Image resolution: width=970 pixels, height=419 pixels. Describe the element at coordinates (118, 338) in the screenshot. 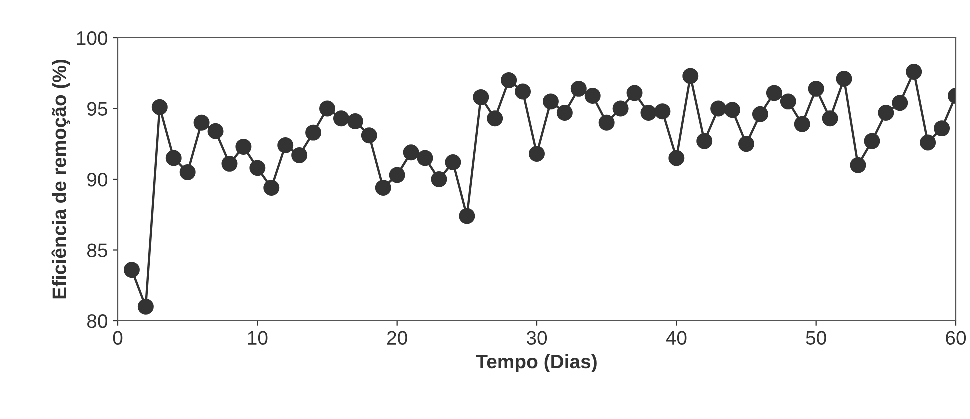

I see `x-tick-label: 0` at that location.